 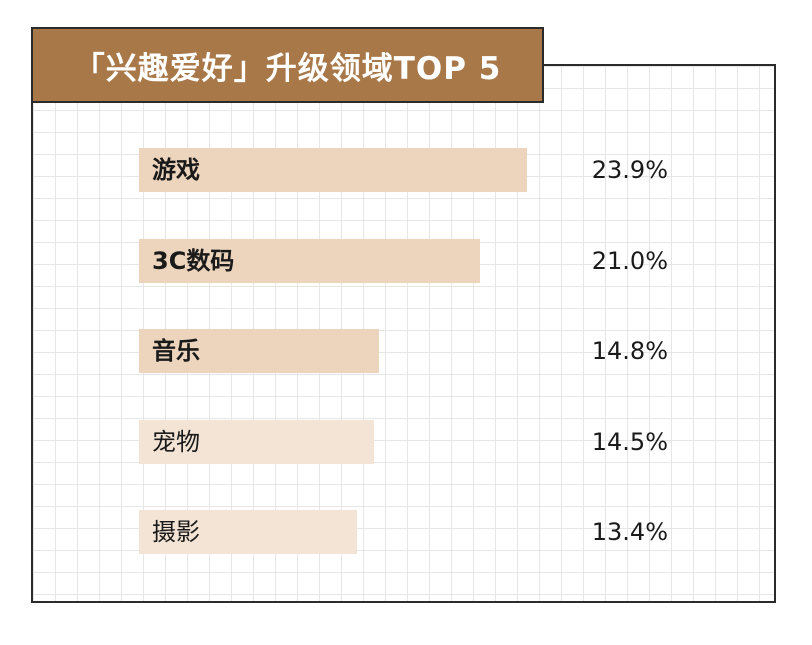 I want to click on chart-title-box: 「兴趣爱好」升级领域TOP 5, so click(x=287, y=65).